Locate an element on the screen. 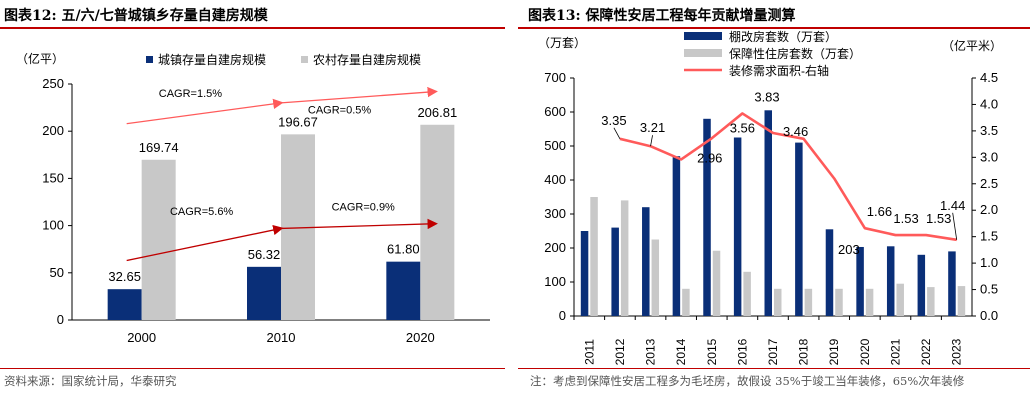 Image resolution: width=1030 pixels, height=402 pixels. right-source-rule is located at coordinates (774, 368).